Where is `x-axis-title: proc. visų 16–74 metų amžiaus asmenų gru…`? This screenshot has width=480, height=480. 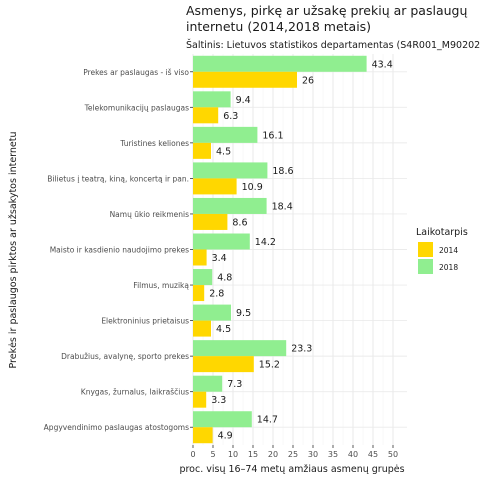 x-axis-title: proc. visų 16–74 metų amžiaus asmenų gru… is located at coordinates (291, 469).